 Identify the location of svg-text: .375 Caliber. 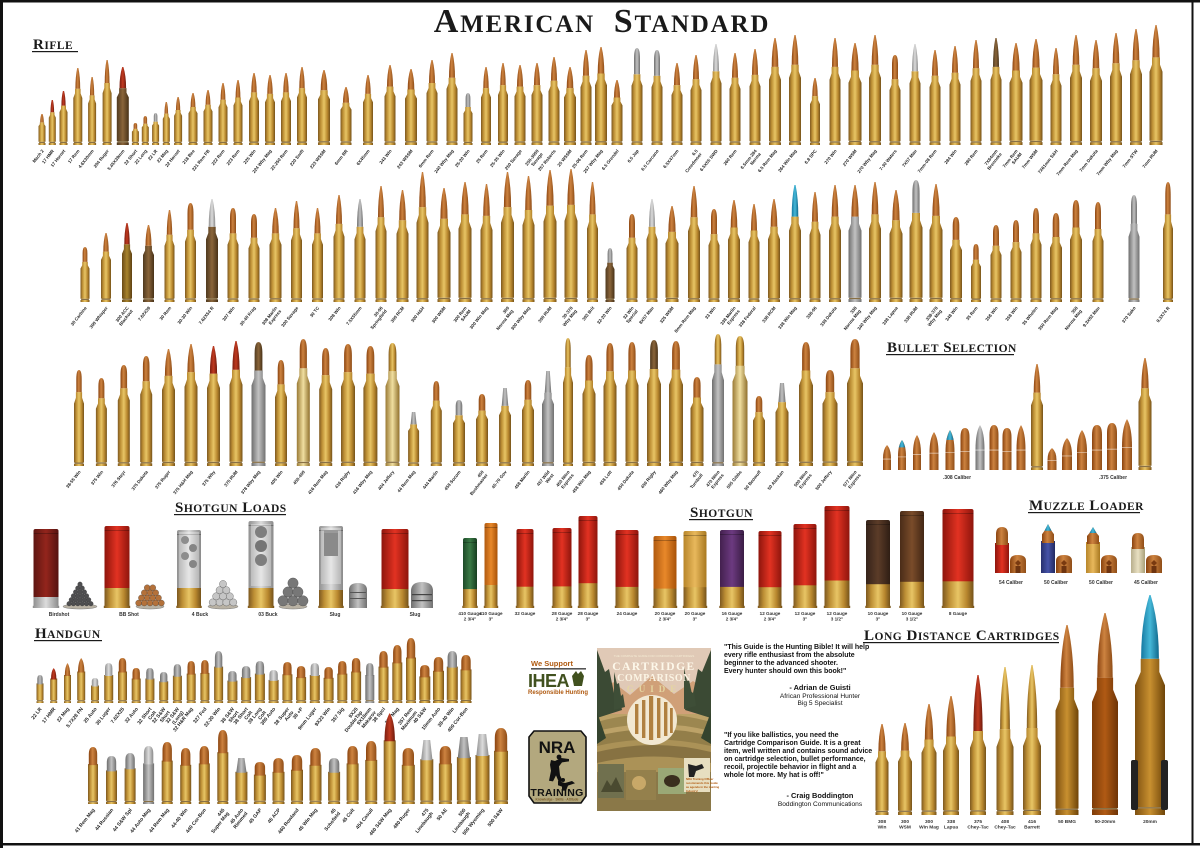
(1113, 478).